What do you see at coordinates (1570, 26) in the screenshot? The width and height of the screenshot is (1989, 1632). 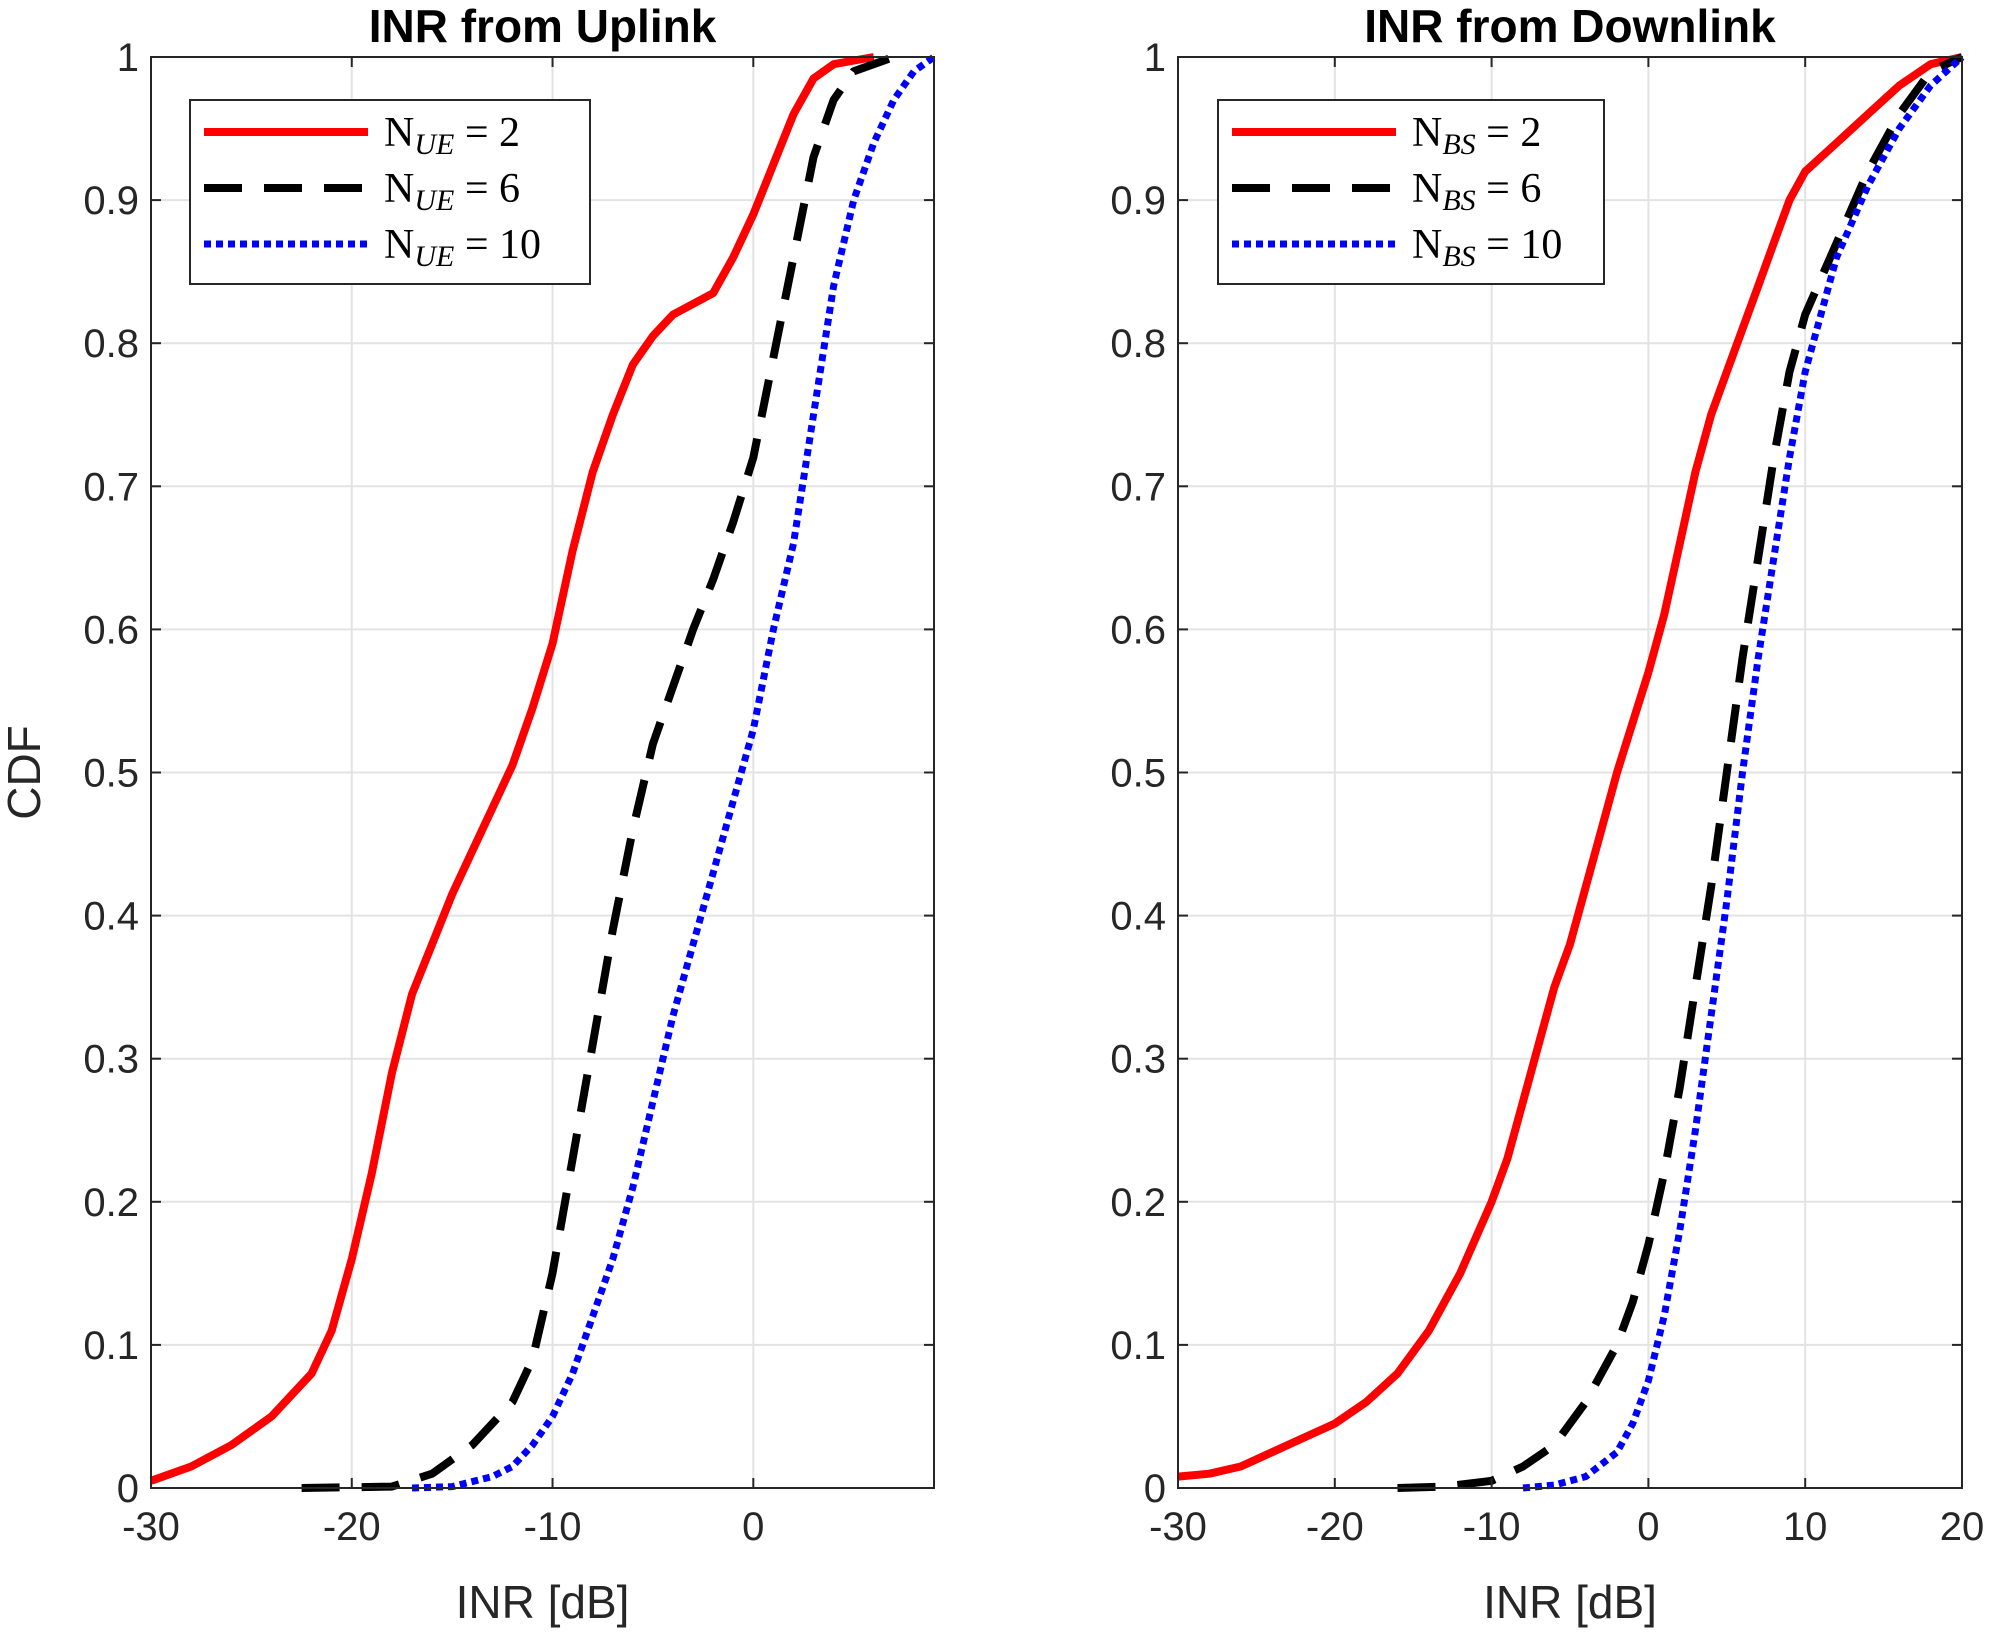 I see `chart-title: INR from Downlink` at bounding box center [1570, 26].